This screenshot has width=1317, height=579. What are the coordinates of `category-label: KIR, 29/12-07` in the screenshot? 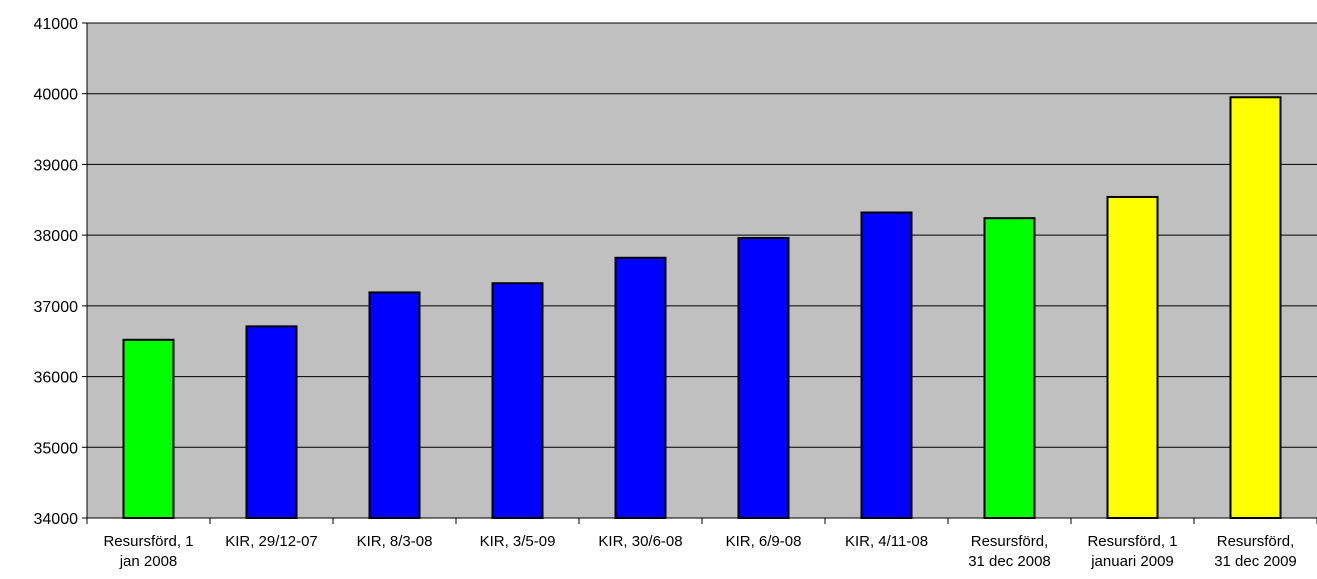 It's located at (271, 541).